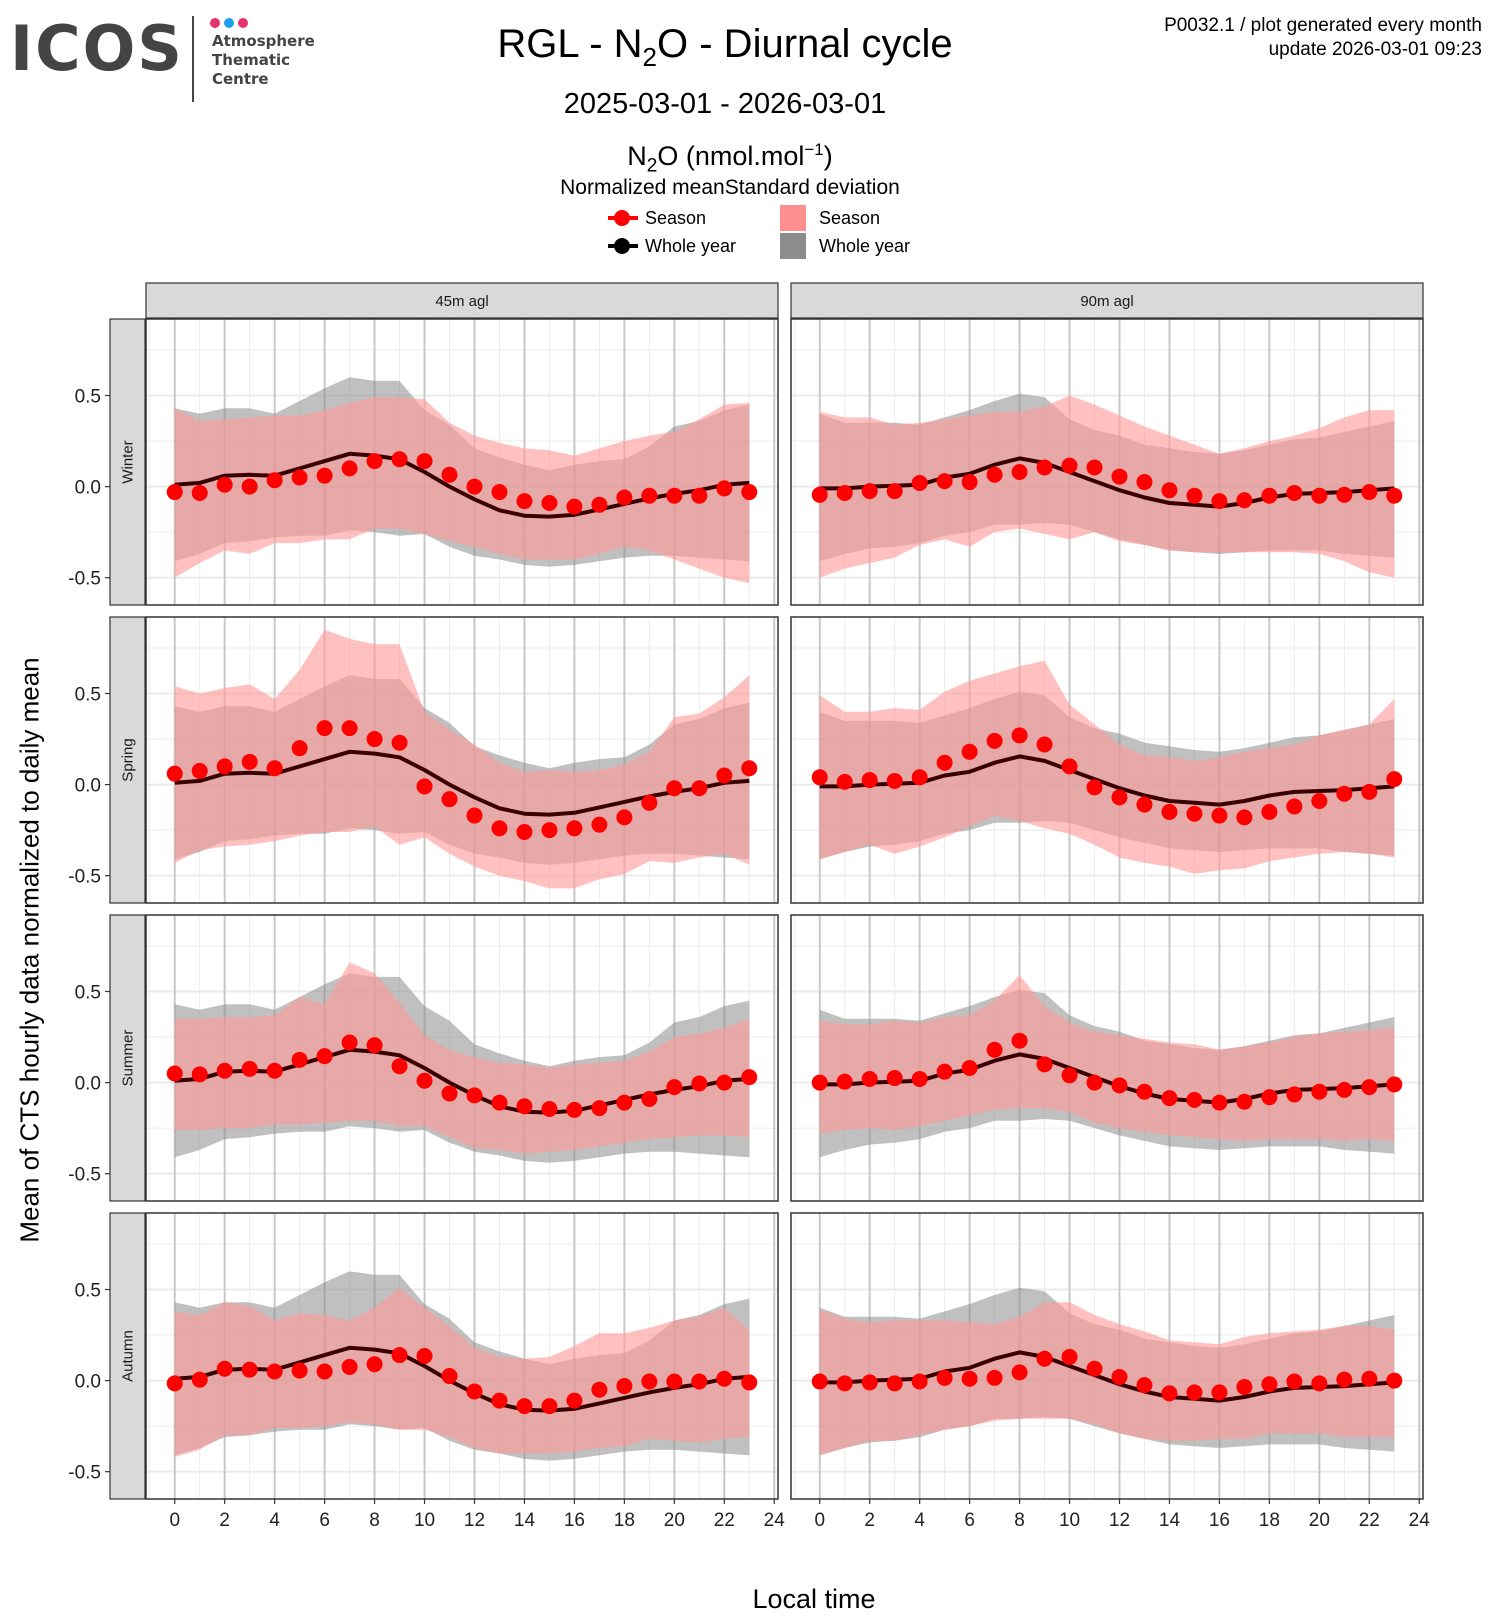 The image size is (1500, 1620). What do you see at coordinates (1323, 25) in the screenshot?
I see `meta-line-product: P0032.1 / plot generated every month` at bounding box center [1323, 25].